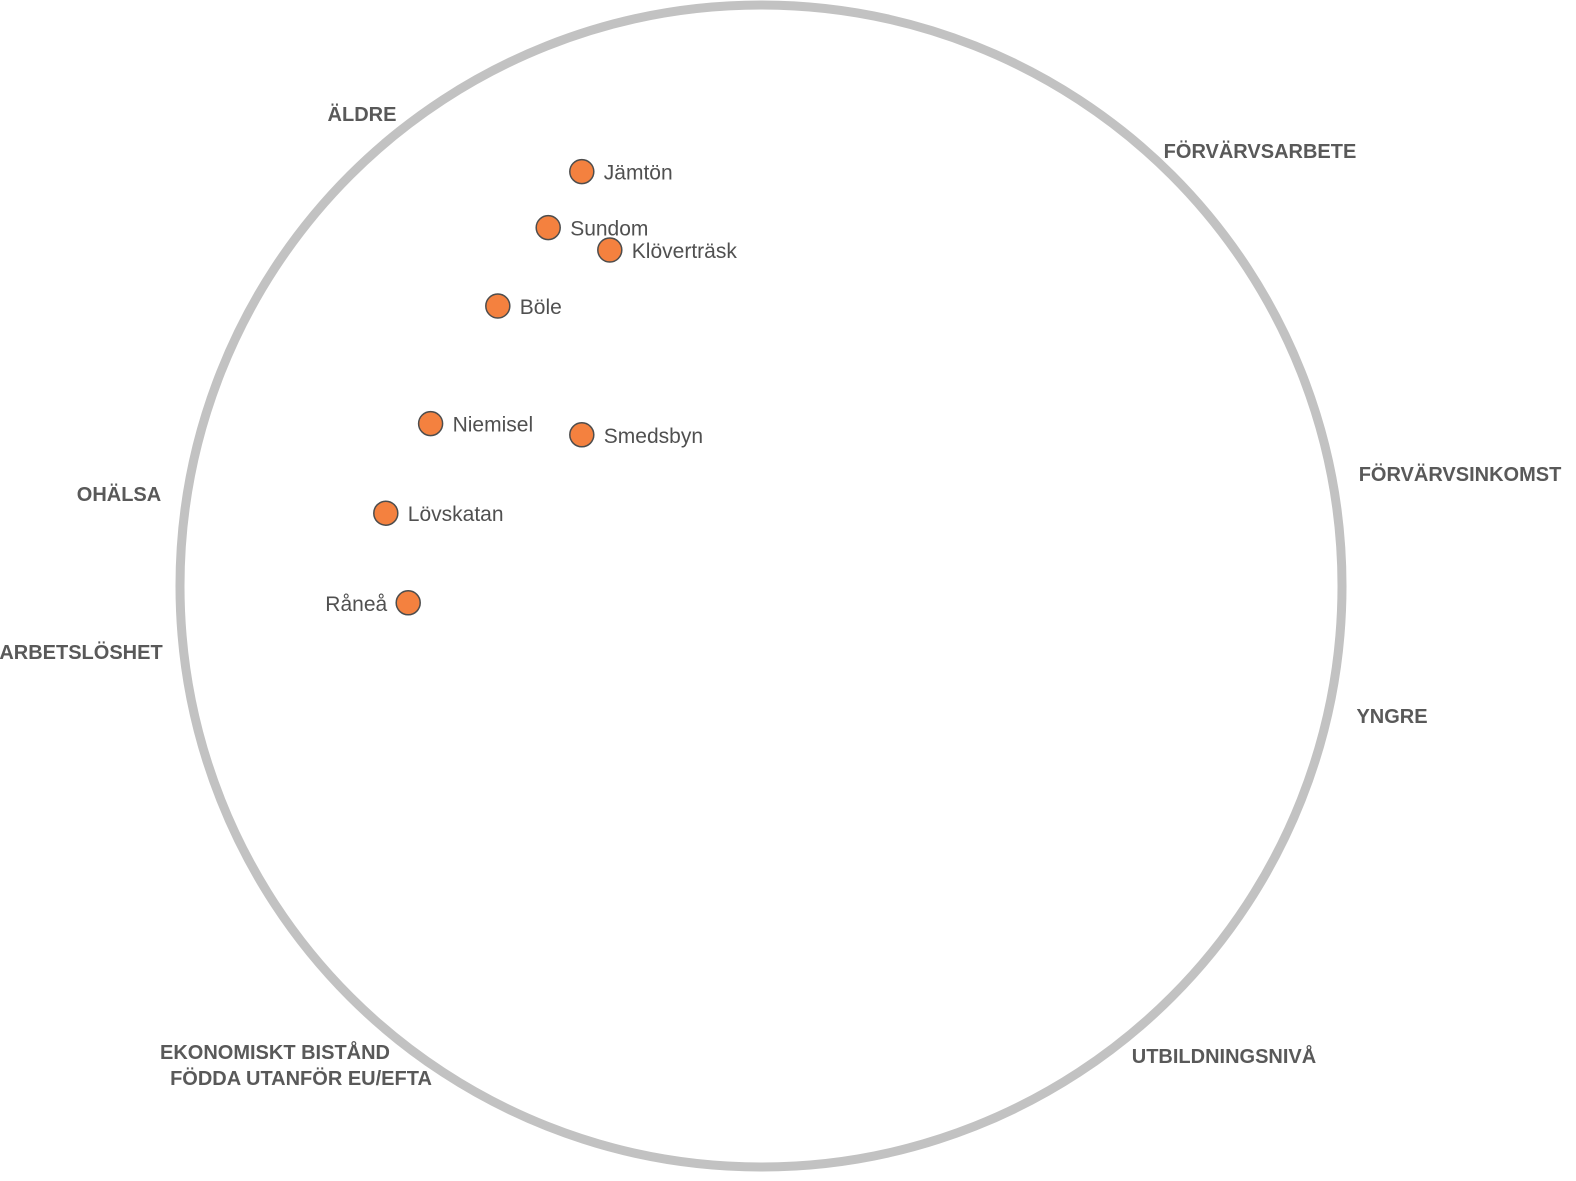 The image size is (1576, 1181). I want to click on axis-label-utbildningsniva: UTBILDNINGSNIVÅ, so click(1224, 1056).